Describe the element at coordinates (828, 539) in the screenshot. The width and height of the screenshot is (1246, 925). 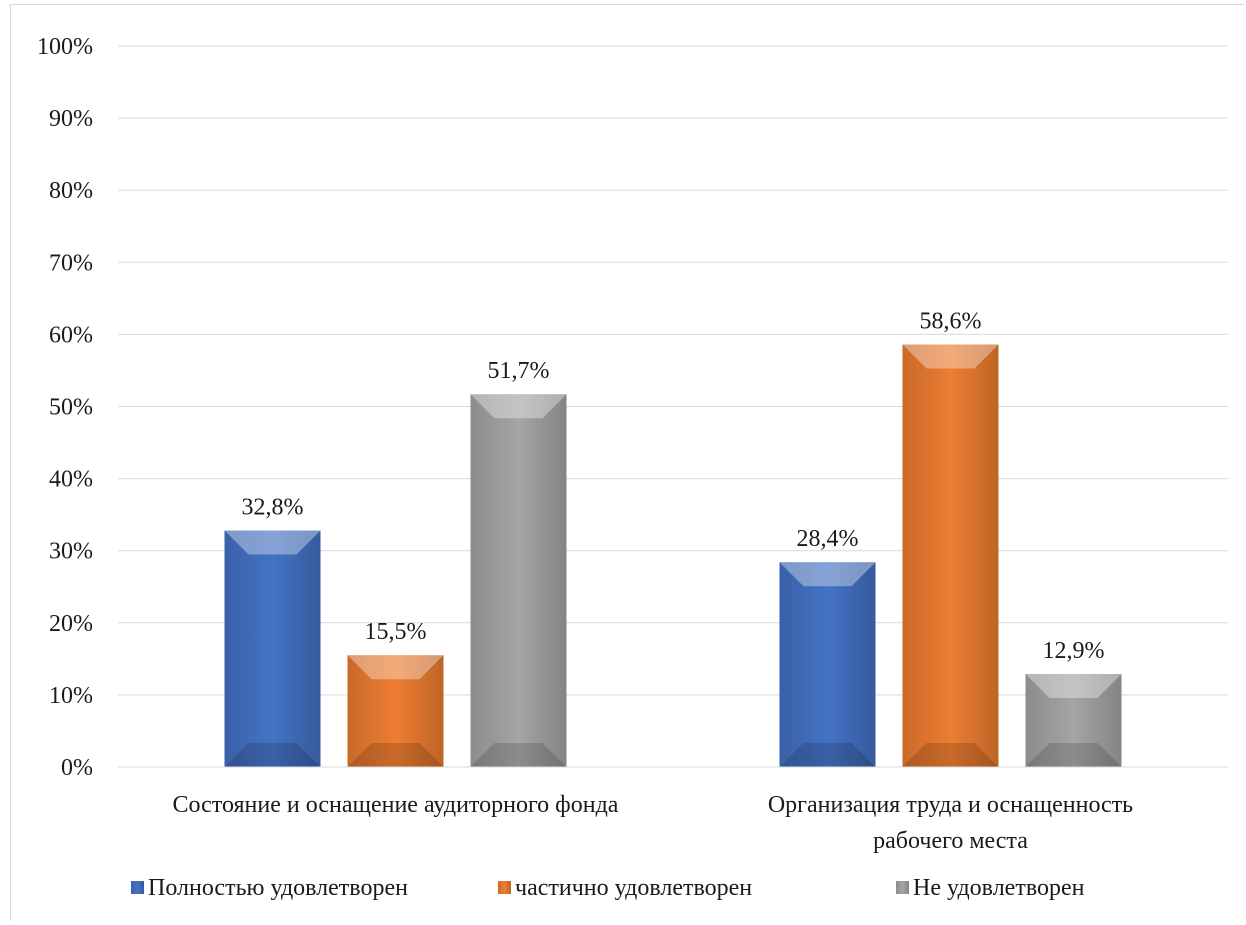
I see `data-label: 28,4%` at that location.